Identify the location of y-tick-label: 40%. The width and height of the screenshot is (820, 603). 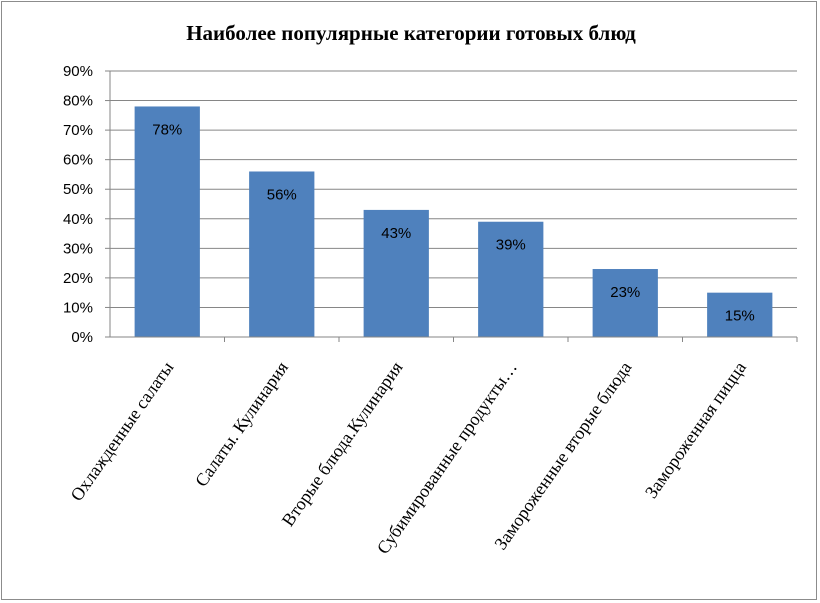
(78, 219).